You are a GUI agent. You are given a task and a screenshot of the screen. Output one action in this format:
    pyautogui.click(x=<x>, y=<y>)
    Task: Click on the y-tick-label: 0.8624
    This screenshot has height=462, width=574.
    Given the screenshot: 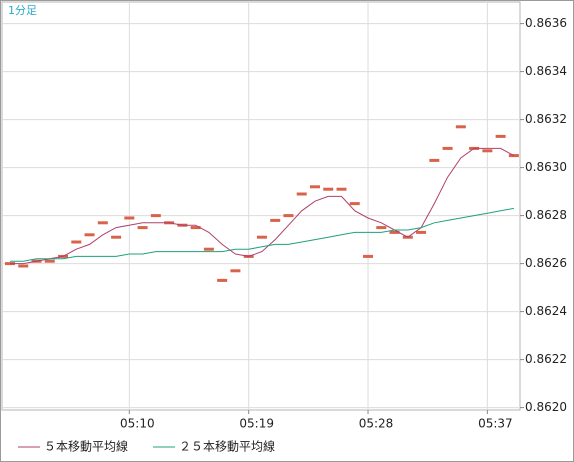 What is the action you would take?
    pyautogui.click(x=546, y=311)
    